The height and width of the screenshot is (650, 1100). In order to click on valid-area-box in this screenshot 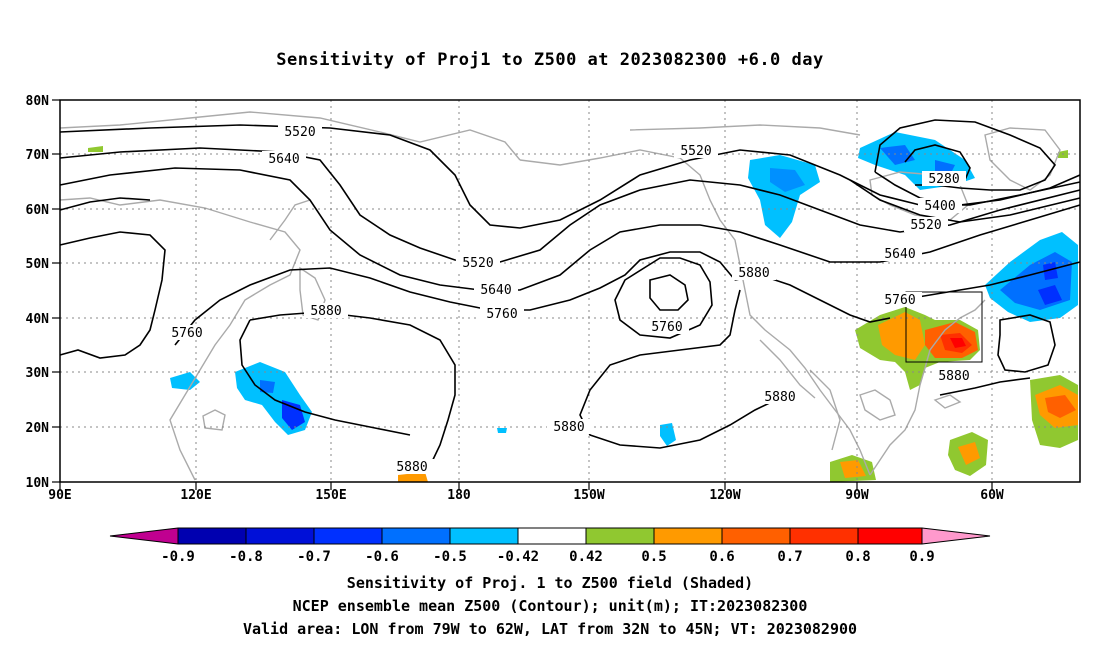, I will do `click(944, 327)`.